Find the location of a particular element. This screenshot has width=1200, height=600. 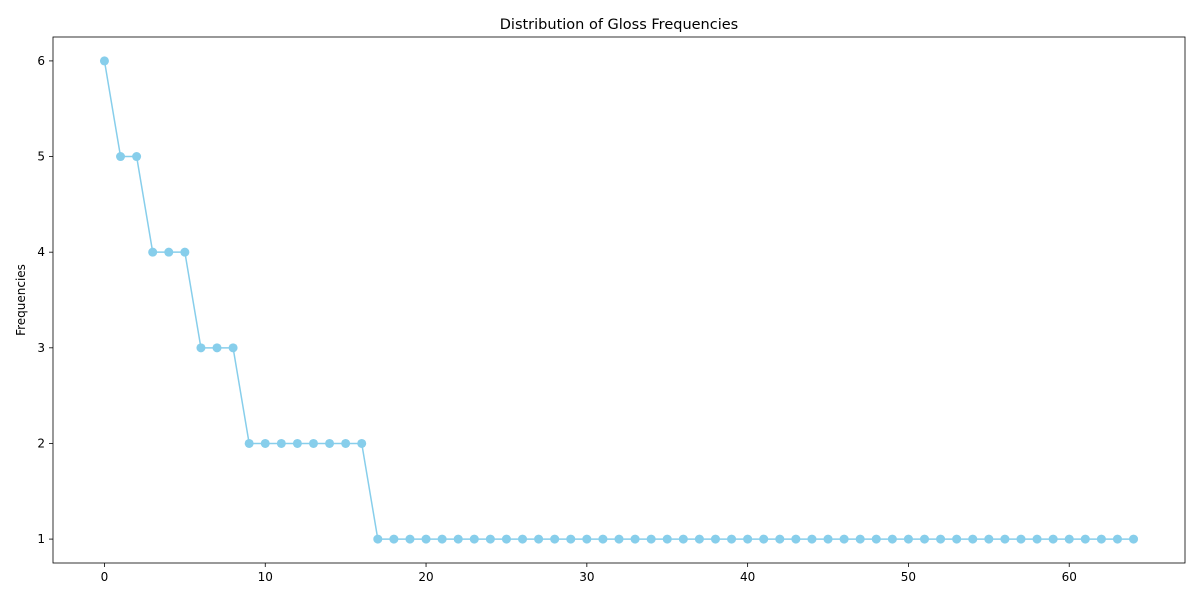

x-tick-label: 30 is located at coordinates (586, 577).